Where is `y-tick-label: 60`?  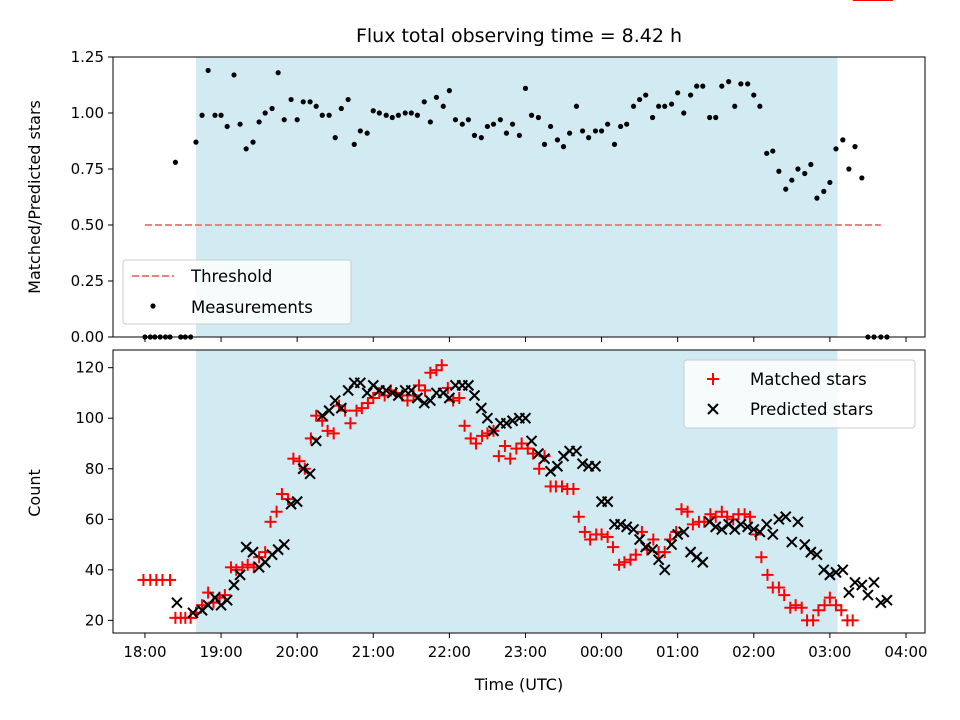 y-tick-label: 60 is located at coordinates (94, 519).